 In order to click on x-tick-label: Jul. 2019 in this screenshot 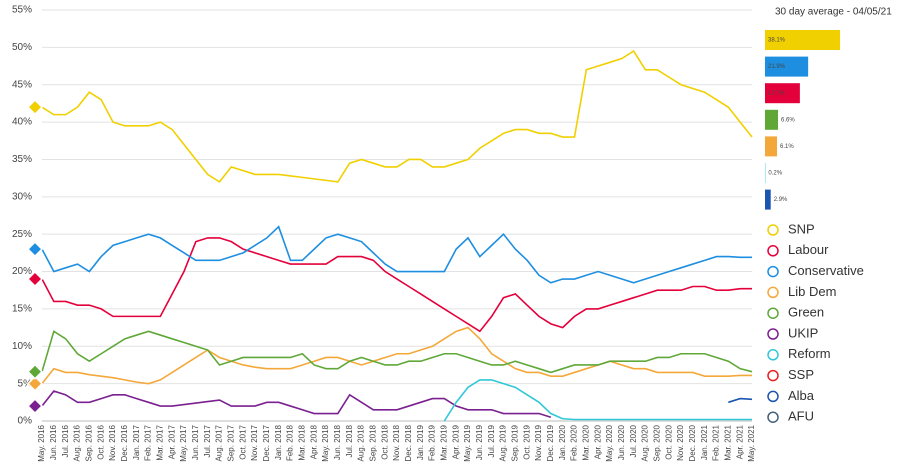, I will do `click(491, 440)`.